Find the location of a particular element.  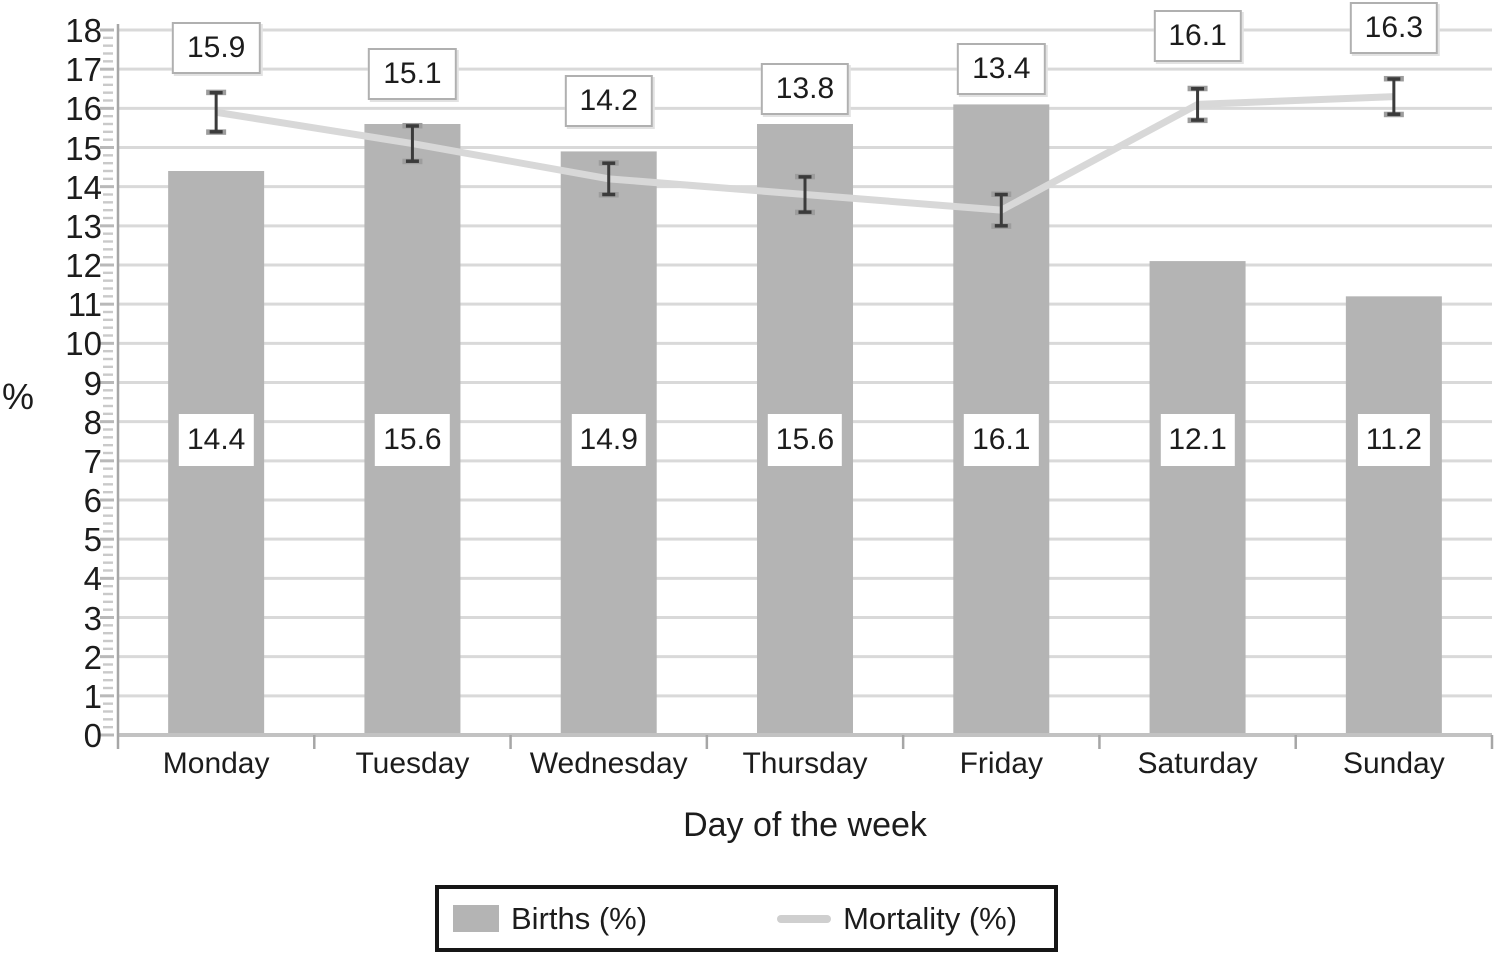

y-axis-tick-label: 14 is located at coordinates (83, 187).